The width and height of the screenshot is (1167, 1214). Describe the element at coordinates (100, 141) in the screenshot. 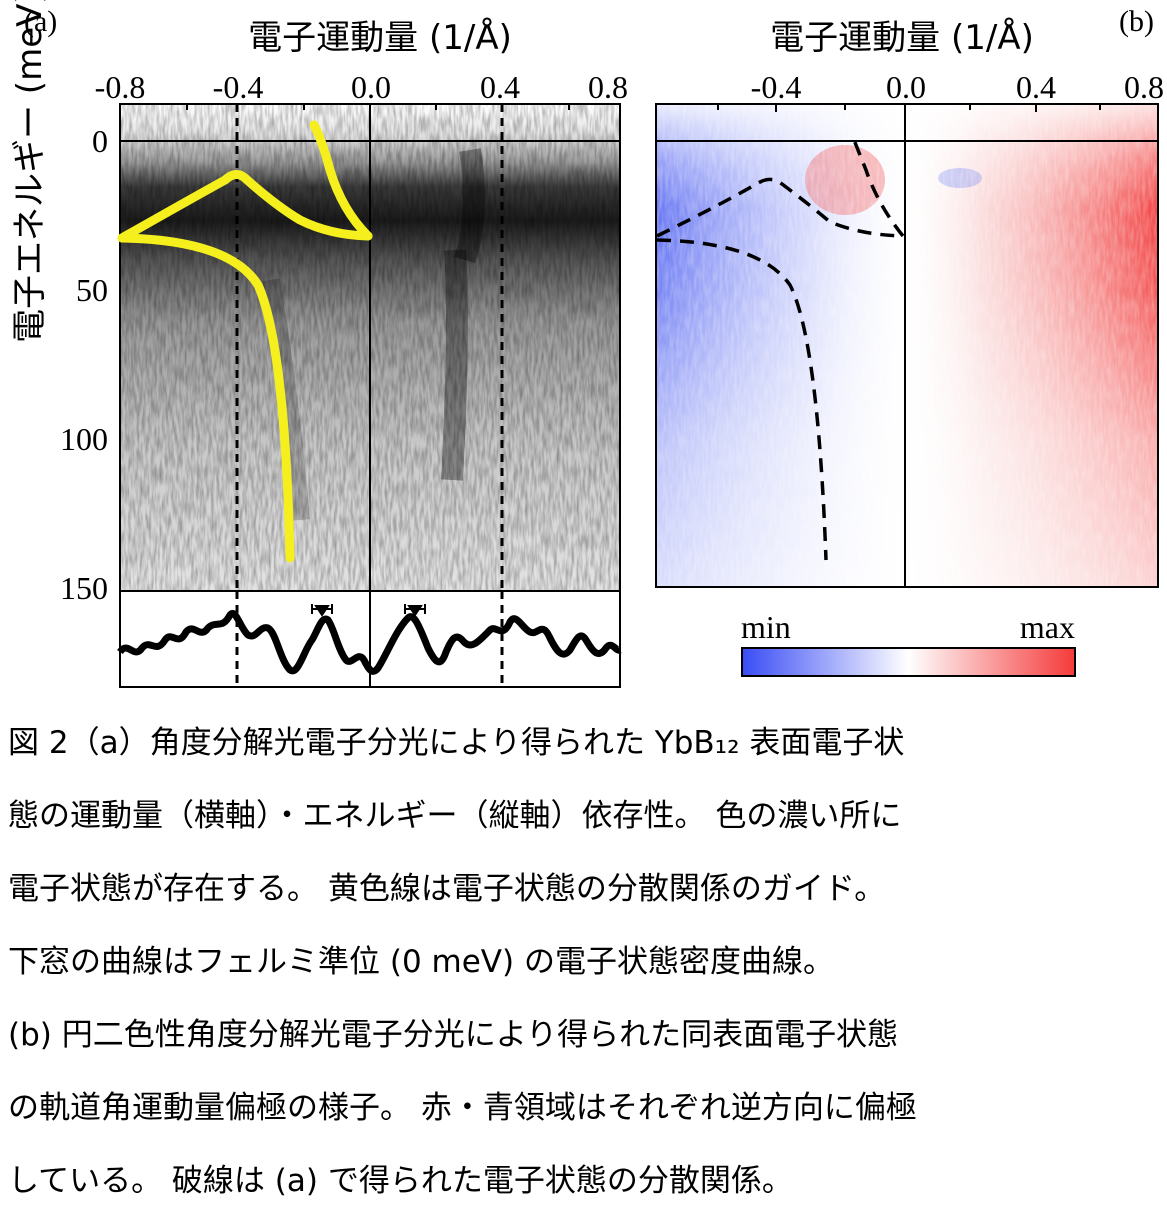

I see `panel-a-y-tick-label: 0` at that location.